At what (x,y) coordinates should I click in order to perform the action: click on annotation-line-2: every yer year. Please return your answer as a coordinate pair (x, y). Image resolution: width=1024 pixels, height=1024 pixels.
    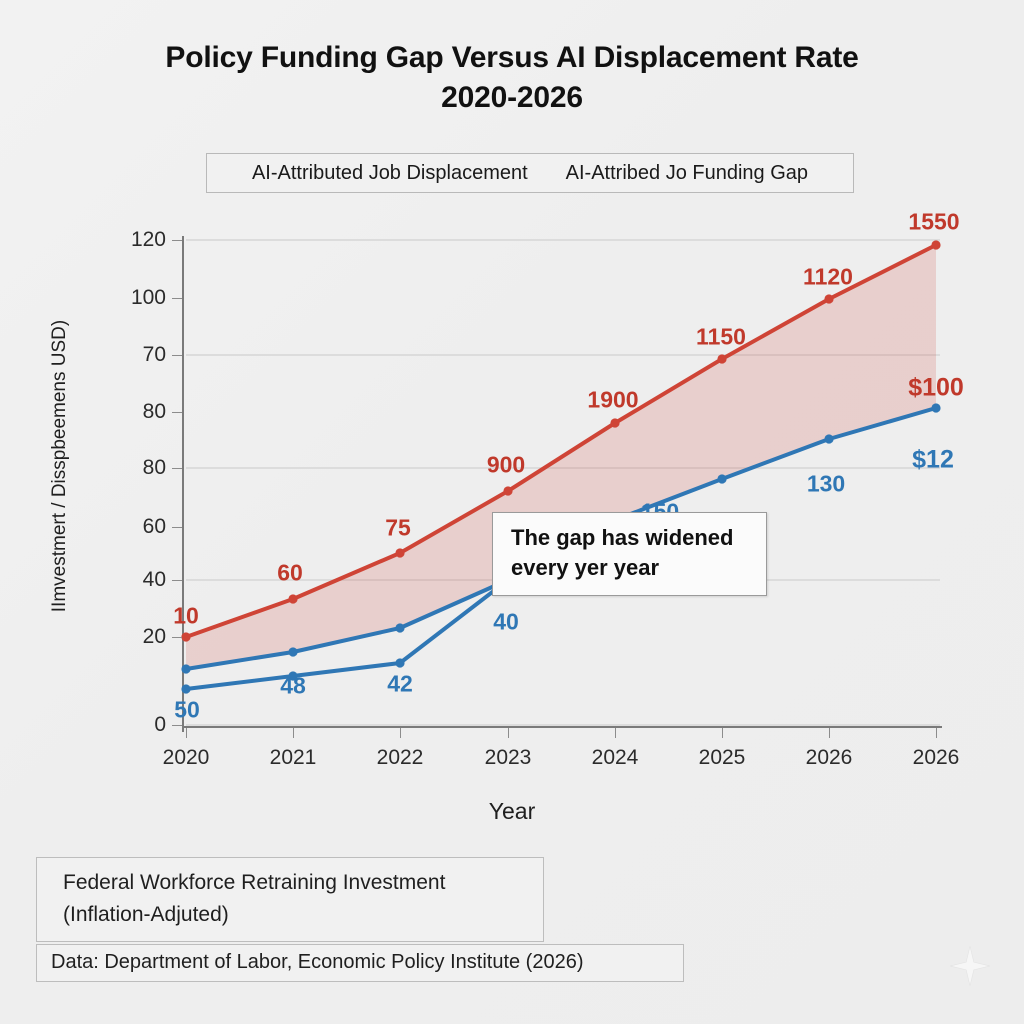
    Looking at the image, I should click on (585, 567).